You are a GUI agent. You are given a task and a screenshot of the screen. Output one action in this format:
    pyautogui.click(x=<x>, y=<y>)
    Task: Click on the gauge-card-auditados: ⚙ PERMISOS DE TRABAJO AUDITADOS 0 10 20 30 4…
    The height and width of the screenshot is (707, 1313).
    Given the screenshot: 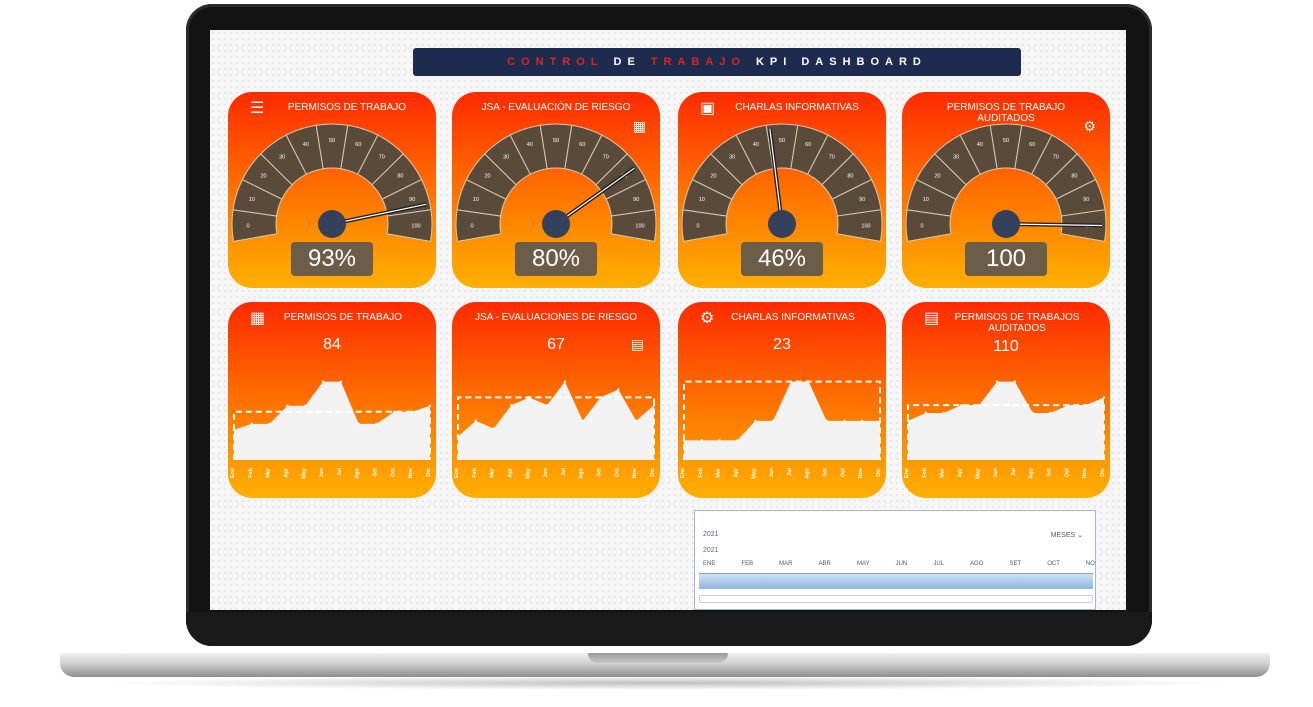 What is the action you would take?
    pyautogui.click(x=1006, y=190)
    